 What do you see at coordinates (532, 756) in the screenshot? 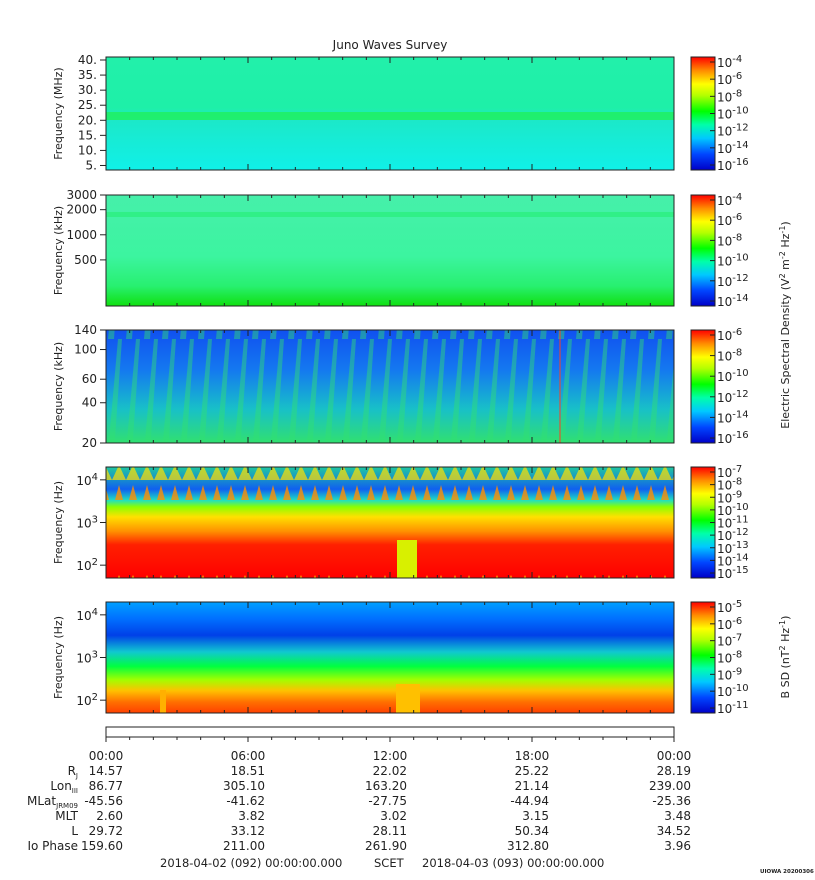
I see `time-axis-label: 18:00` at bounding box center [532, 756].